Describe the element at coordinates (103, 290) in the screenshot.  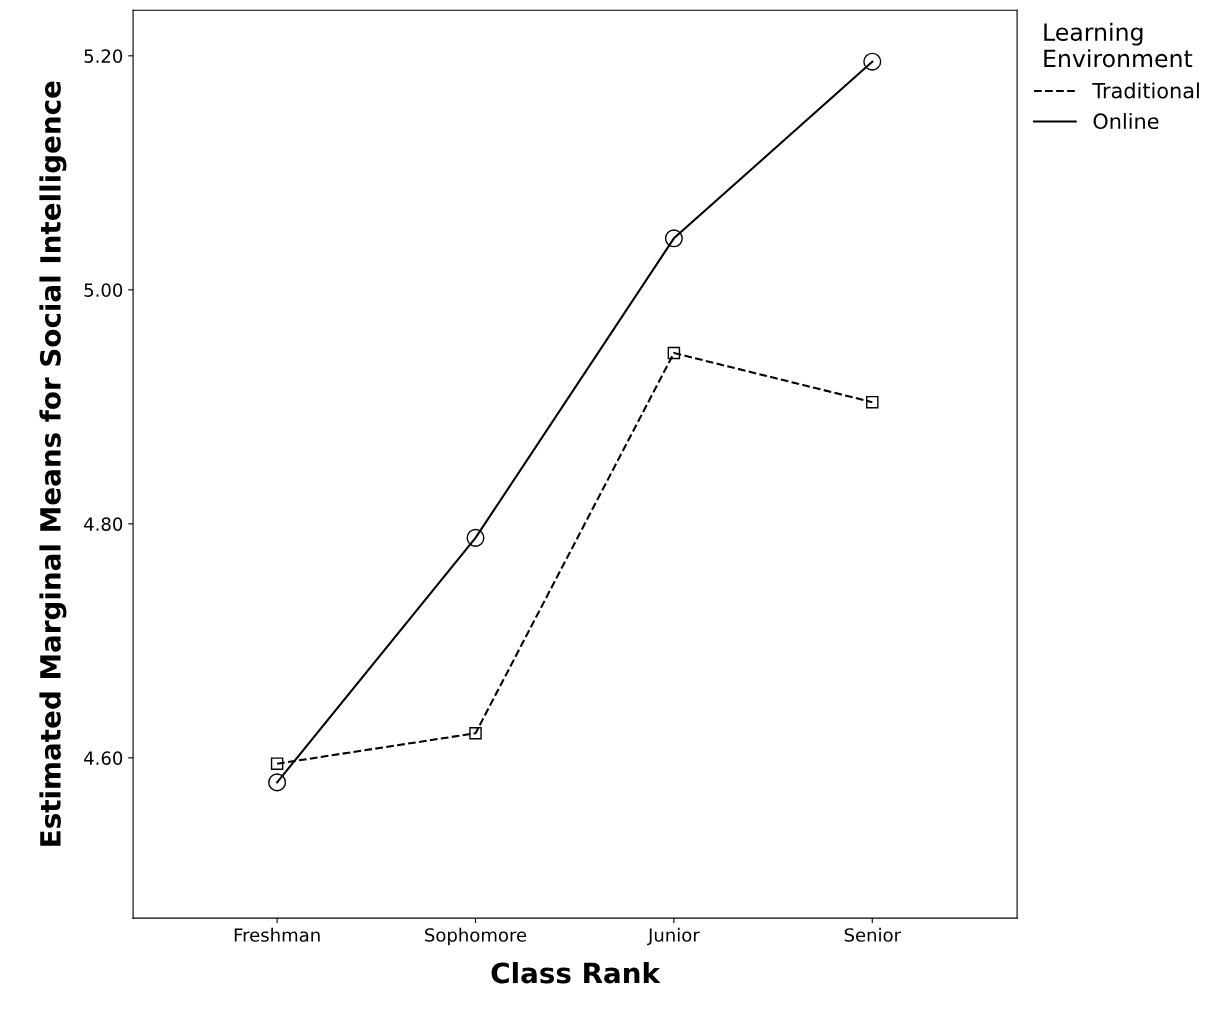
I see `y-tick-label: 5.00` at that location.